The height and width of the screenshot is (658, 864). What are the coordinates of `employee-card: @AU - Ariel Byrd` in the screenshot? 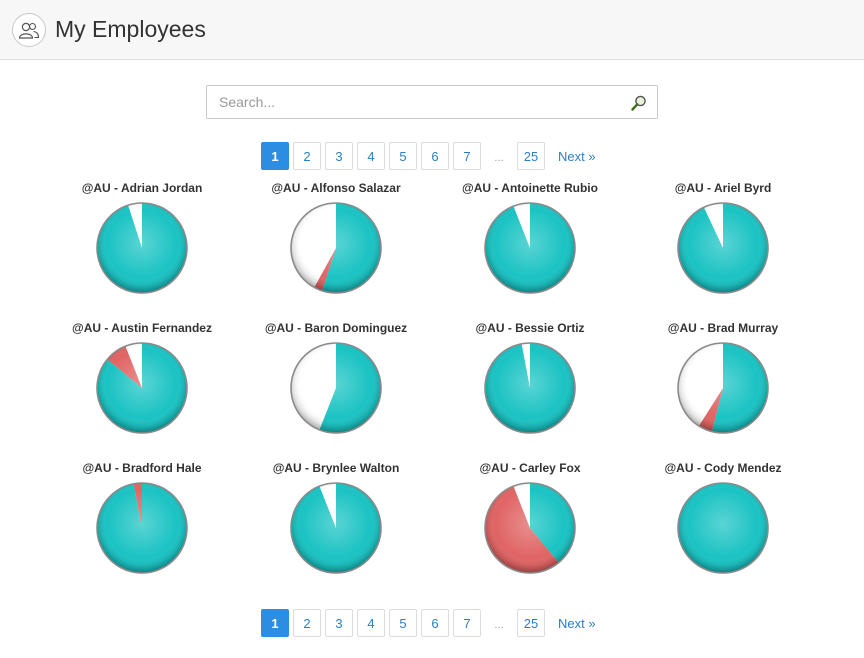 It's located at (723, 250).